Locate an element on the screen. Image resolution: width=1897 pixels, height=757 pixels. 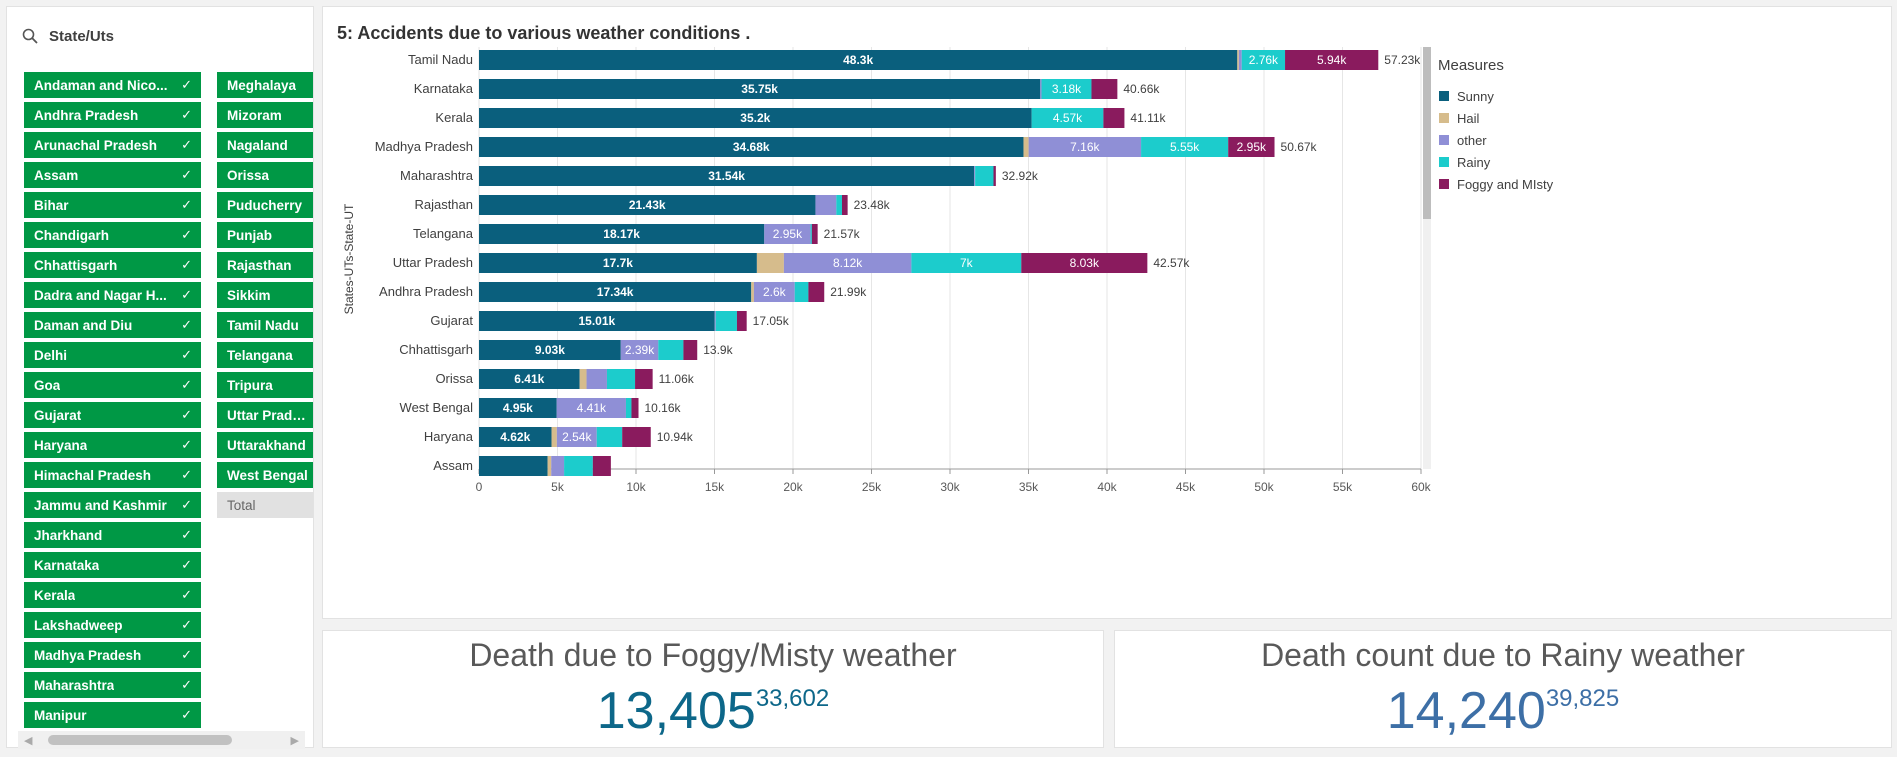
chart-scrollbar-track is located at coordinates (1427, 258).